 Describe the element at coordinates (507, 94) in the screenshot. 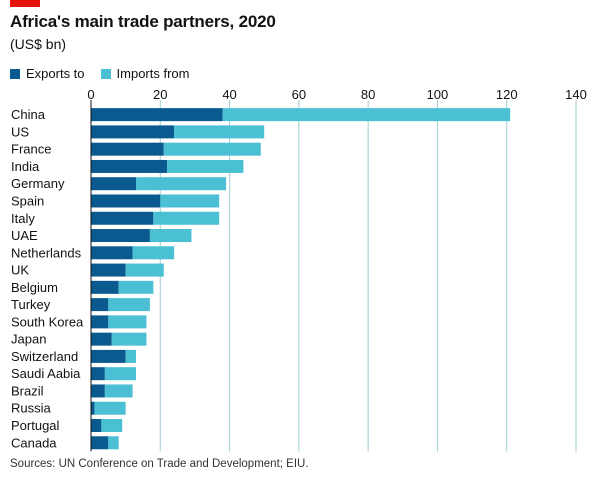

I see `x-tick-label: 120` at that location.